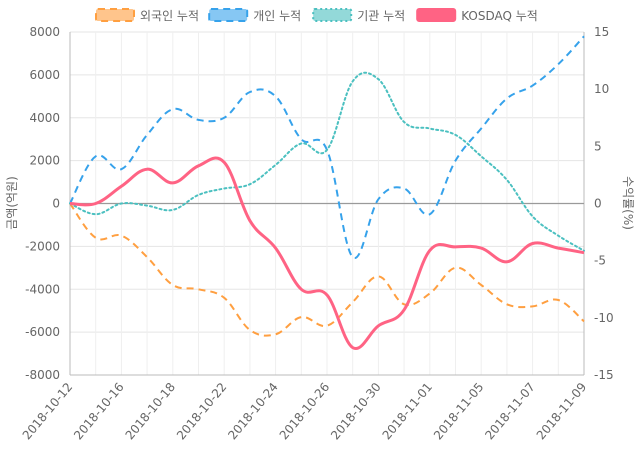 The image size is (640, 450). Describe the element at coordinates (598, 204) in the screenshot. I see `y-right-tick-label: 0` at that location.